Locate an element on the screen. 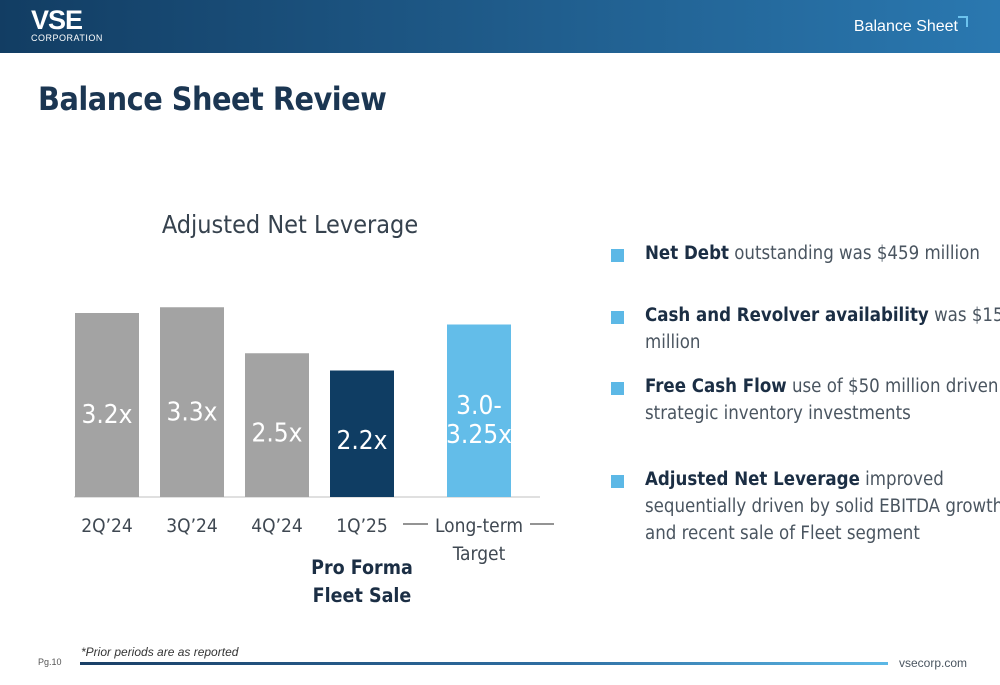  footer-divider is located at coordinates (484, 663).